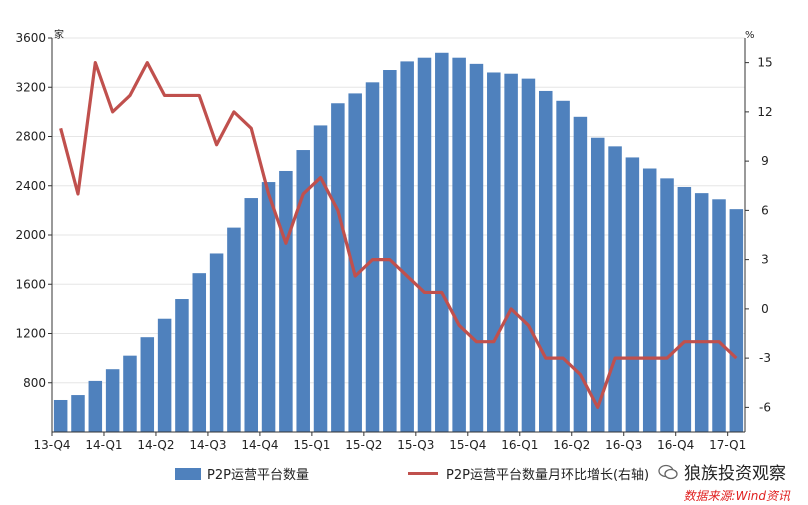 The width and height of the screenshot is (808, 505). What do you see at coordinates (736, 496) in the screenshot?
I see `data-source: 数据来源:Wind资讯` at bounding box center [736, 496].